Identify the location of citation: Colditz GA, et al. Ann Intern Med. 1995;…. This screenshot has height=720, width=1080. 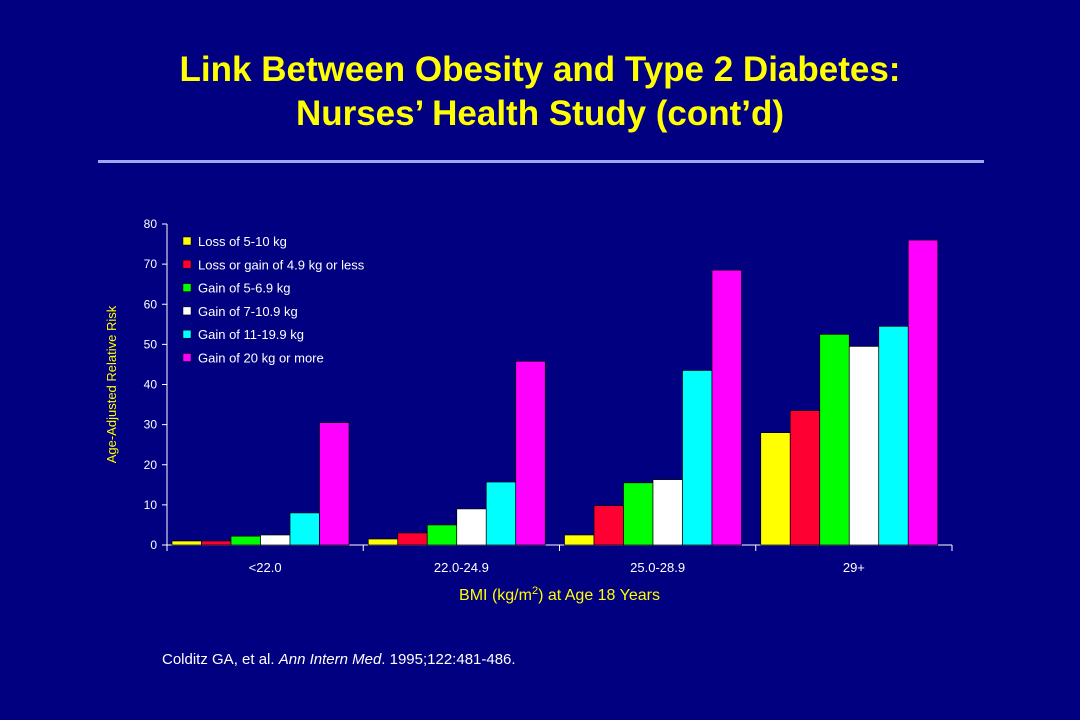
(339, 659).